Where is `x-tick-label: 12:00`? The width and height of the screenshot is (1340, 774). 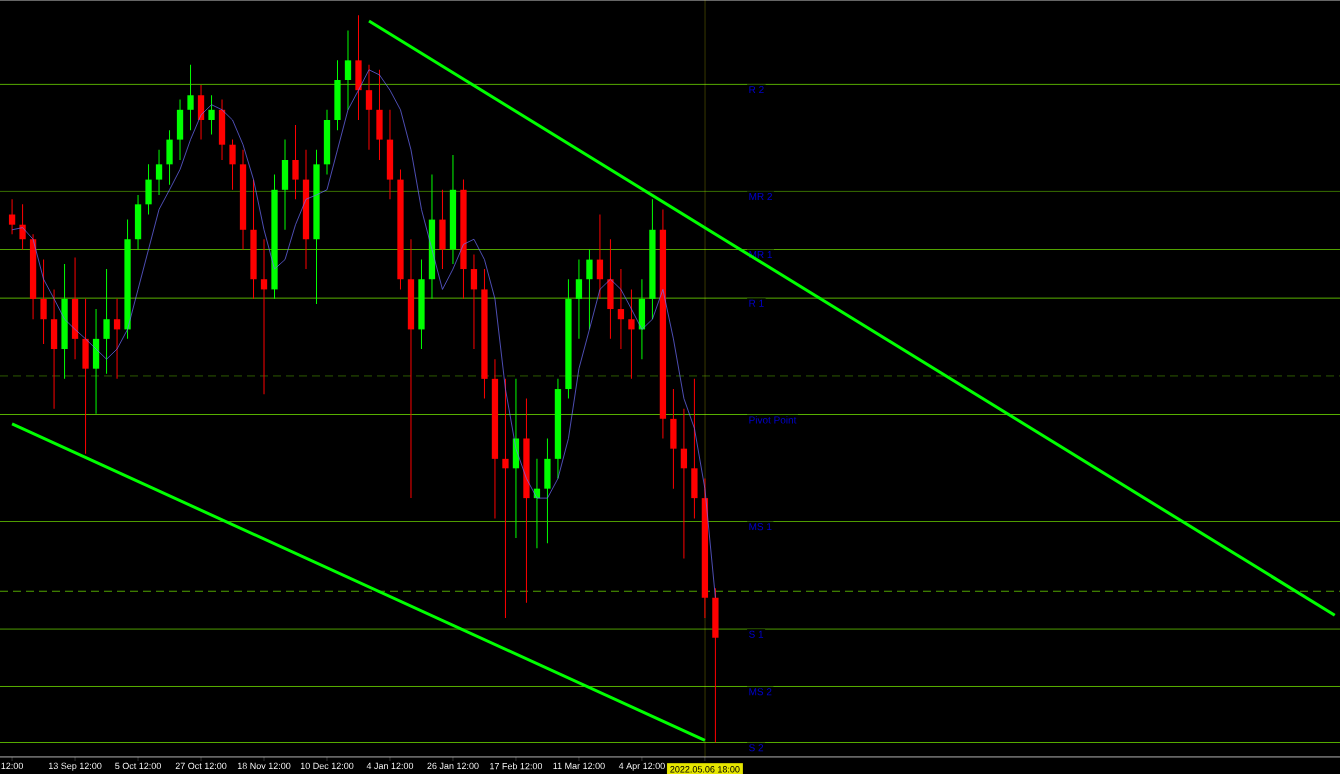 x-tick-label: 12:00 is located at coordinates (12, 766).